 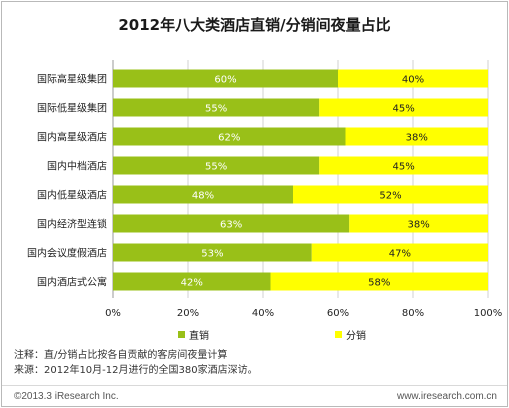 I want to click on data-label: 60%, so click(x=225, y=80).